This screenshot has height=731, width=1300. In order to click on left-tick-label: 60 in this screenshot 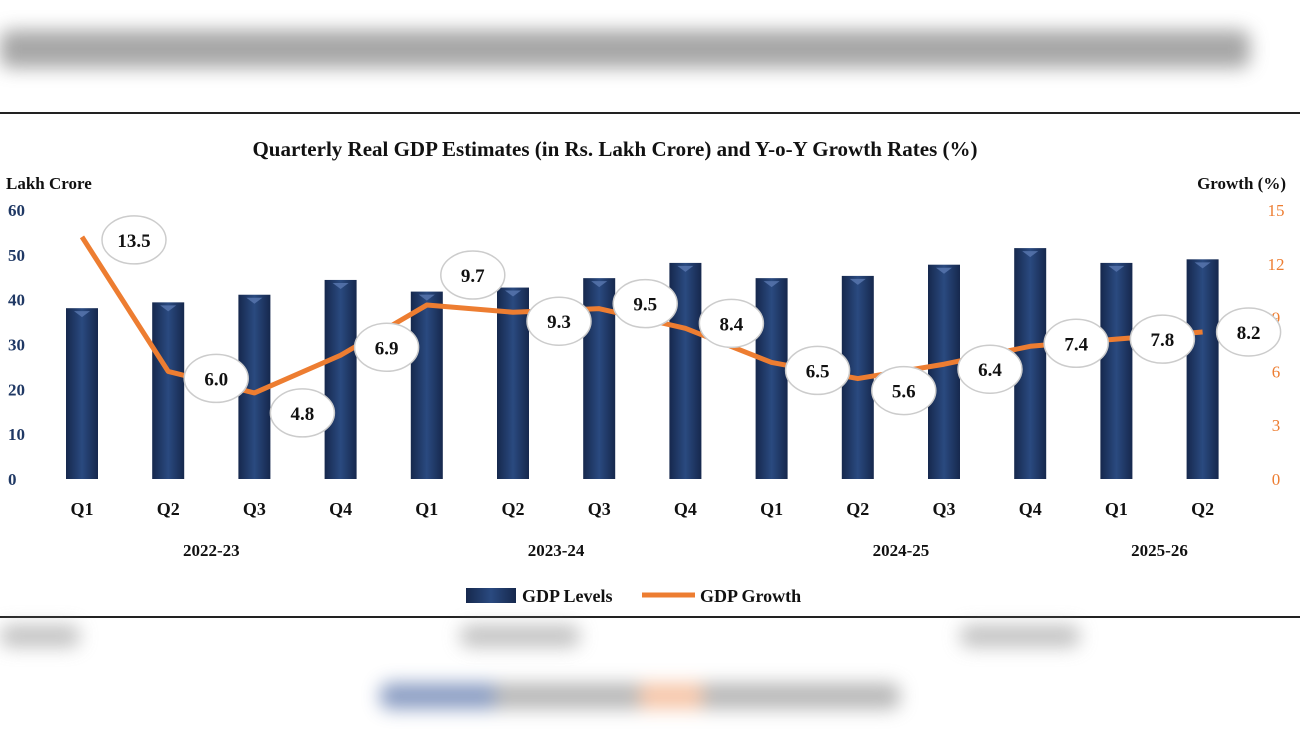, I will do `click(16, 210)`.